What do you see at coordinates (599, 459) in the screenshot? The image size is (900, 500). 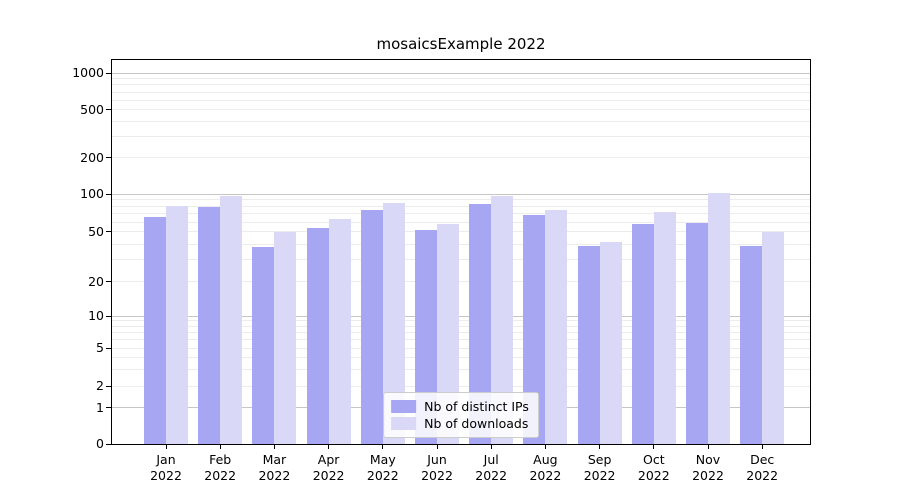 I see `x-tick-month: Sep` at bounding box center [599, 459].